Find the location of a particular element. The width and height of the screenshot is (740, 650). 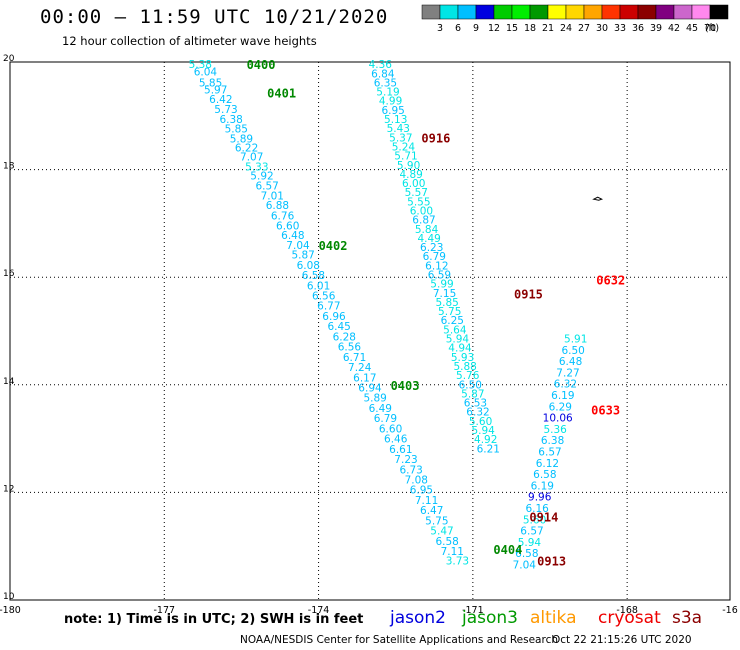

sat-cryosat: cryosat is located at coordinates (629, 618).